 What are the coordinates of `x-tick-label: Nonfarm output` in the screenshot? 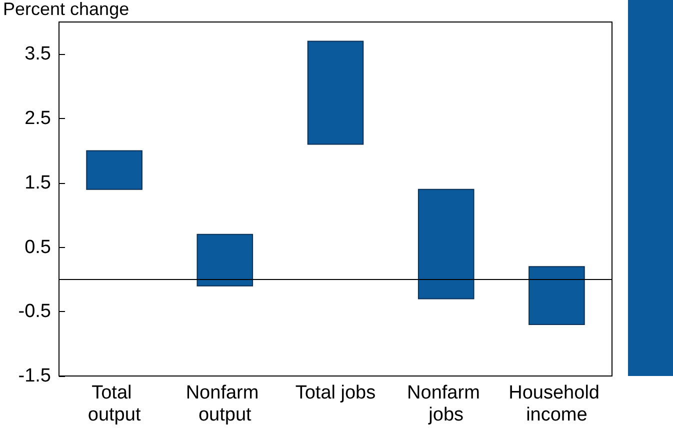 It's located at (225, 404).